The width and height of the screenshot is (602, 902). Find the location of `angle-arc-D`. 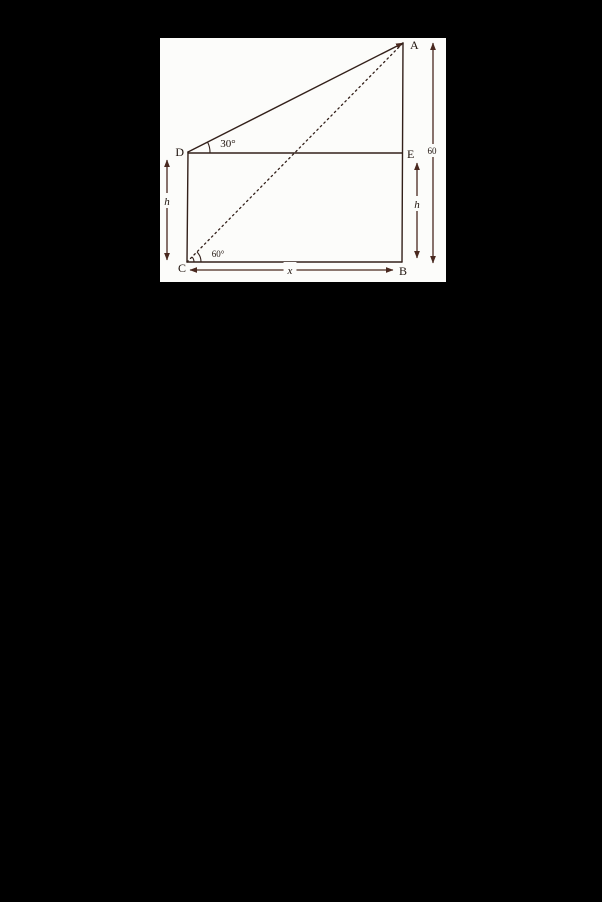

angle-arc-D is located at coordinates (209, 147).